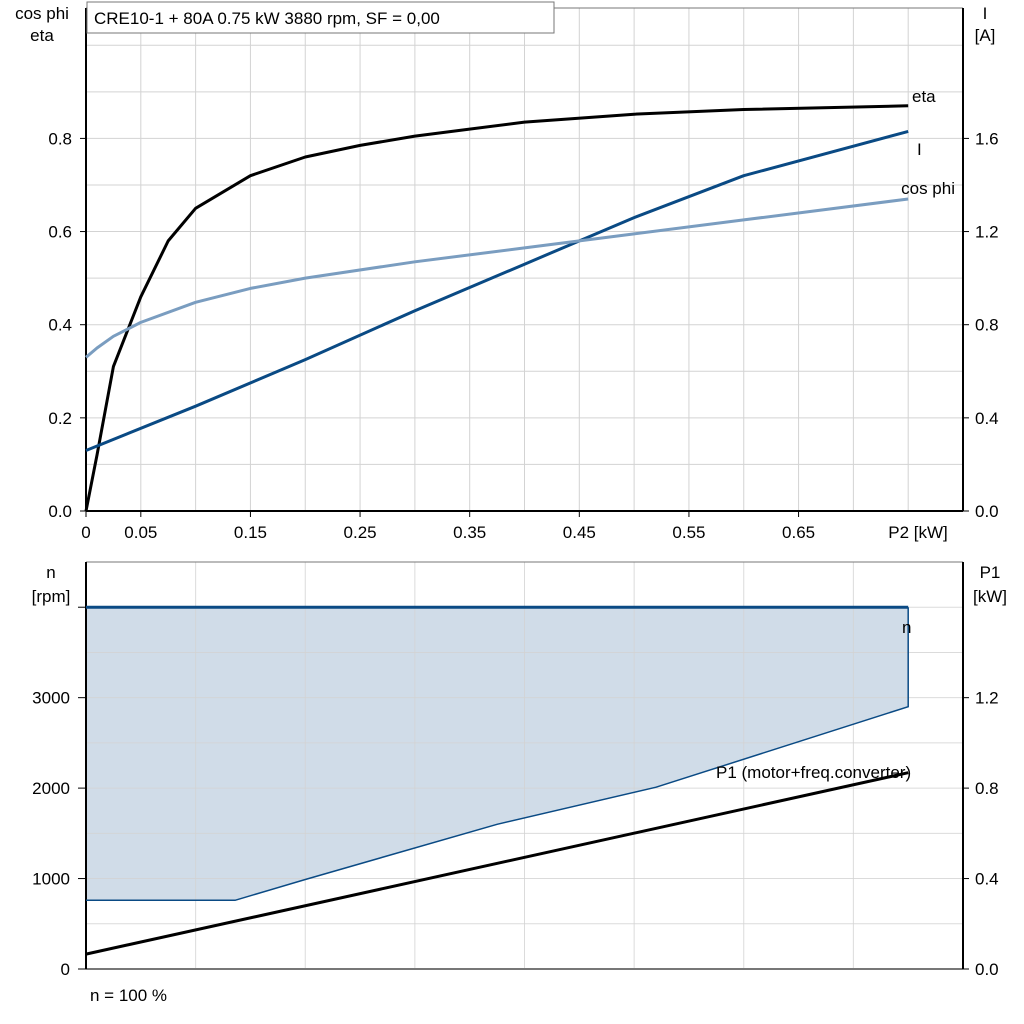  Describe the element at coordinates (919, 149) in the screenshot. I see `series-label-i: I` at that location.